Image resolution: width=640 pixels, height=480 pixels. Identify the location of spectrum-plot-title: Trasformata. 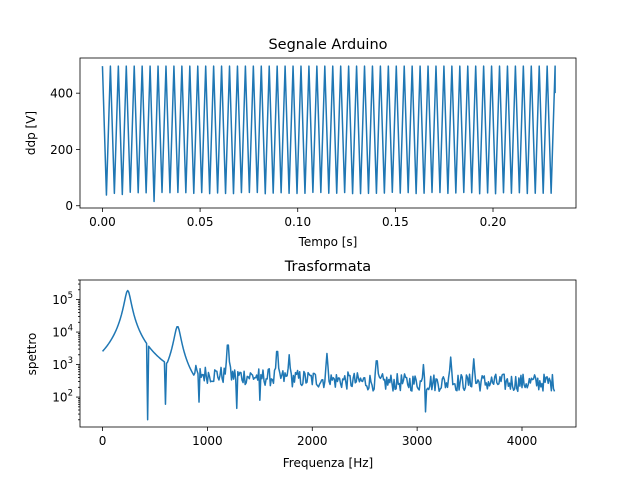
(327, 267).